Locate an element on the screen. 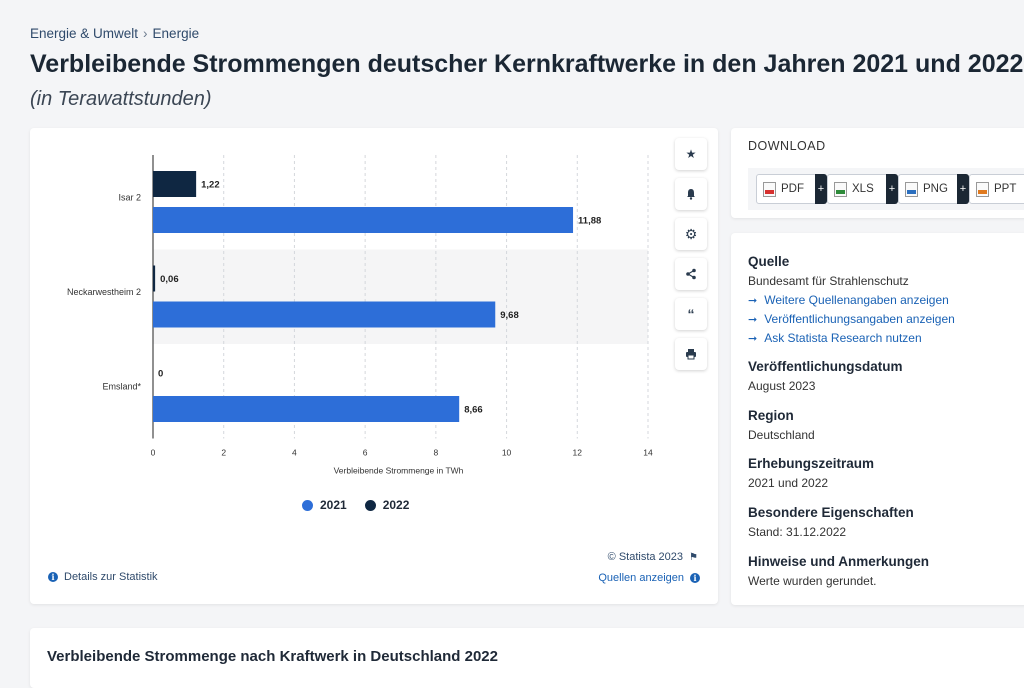 The height and width of the screenshot is (688, 1024). download-buttons: PDF + XLS + PNG + PPT is located at coordinates (886, 189).